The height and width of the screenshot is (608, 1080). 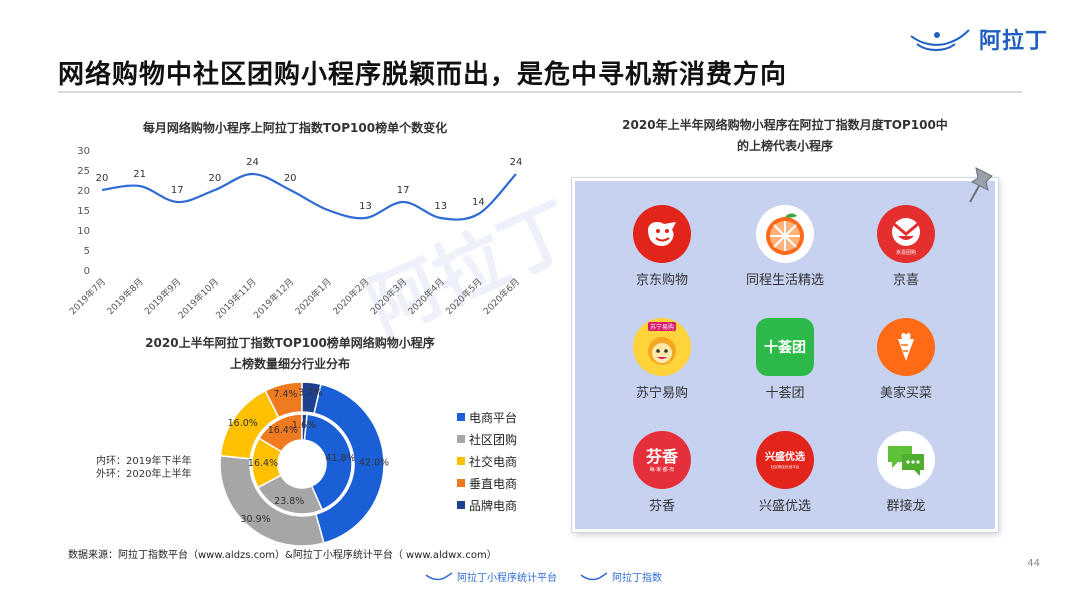 I want to click on brand-name: 阿拉丁, so click(x=1013, y=41).